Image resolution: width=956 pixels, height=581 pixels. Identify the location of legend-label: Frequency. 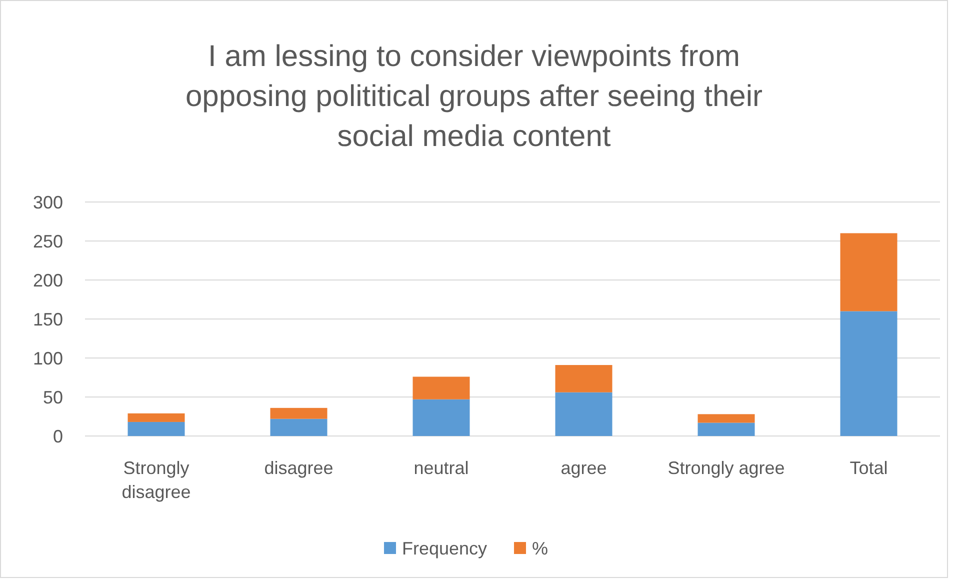
(445, 548).